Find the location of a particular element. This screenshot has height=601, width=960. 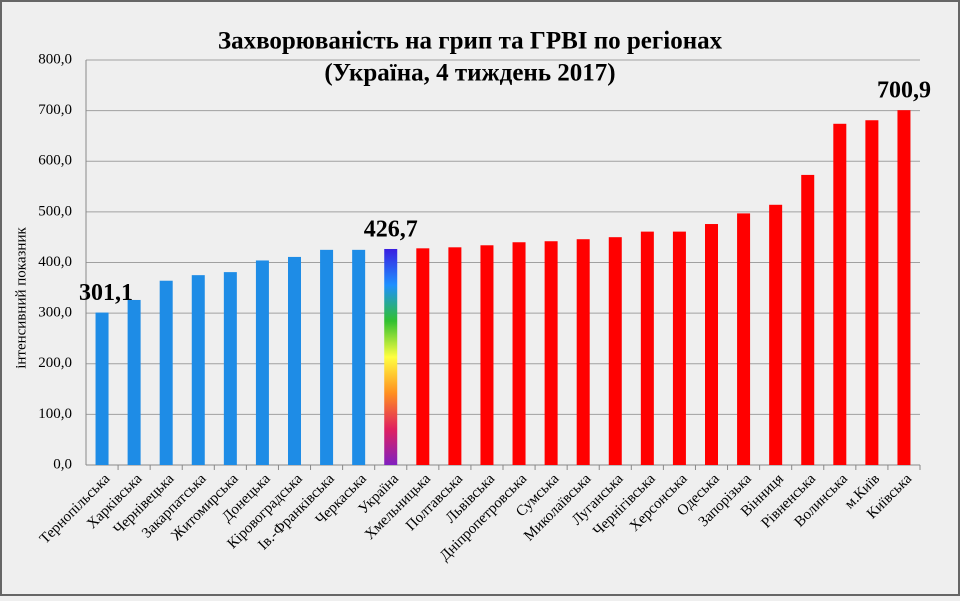

y-tick-label: 100,0 is located at coordinates (55, 414).